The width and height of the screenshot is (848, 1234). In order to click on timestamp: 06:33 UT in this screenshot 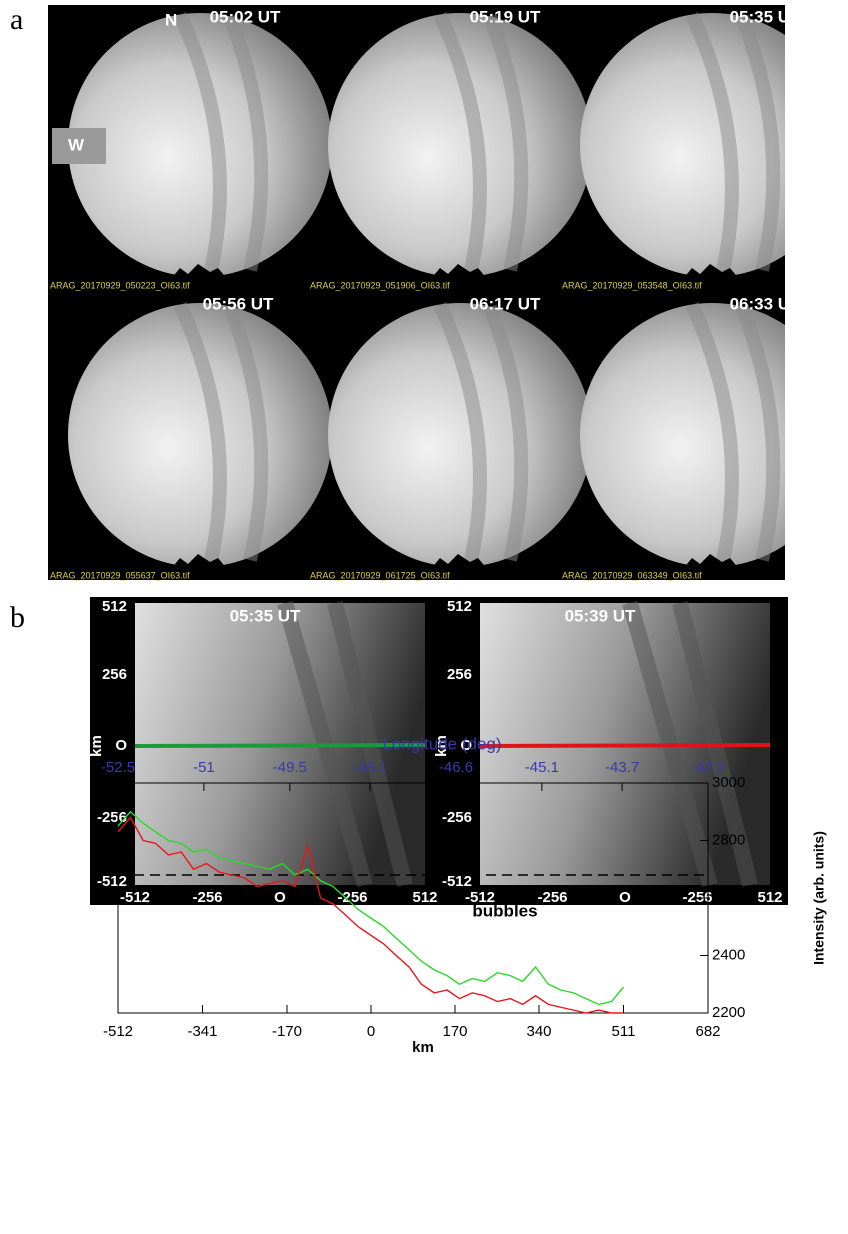, I will do `click(765, 303)`.